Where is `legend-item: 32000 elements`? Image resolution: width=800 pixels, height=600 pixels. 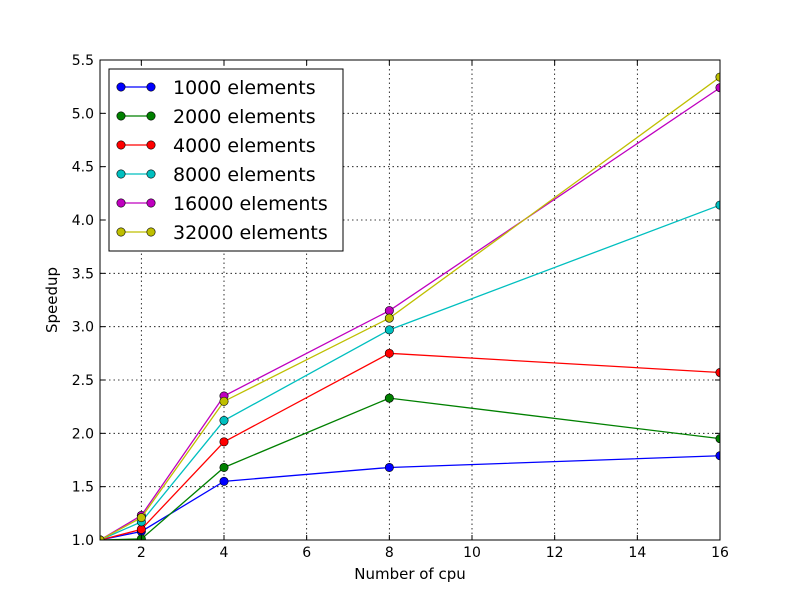 legend-item: 32000 elements is located at coordinates (222, 233).